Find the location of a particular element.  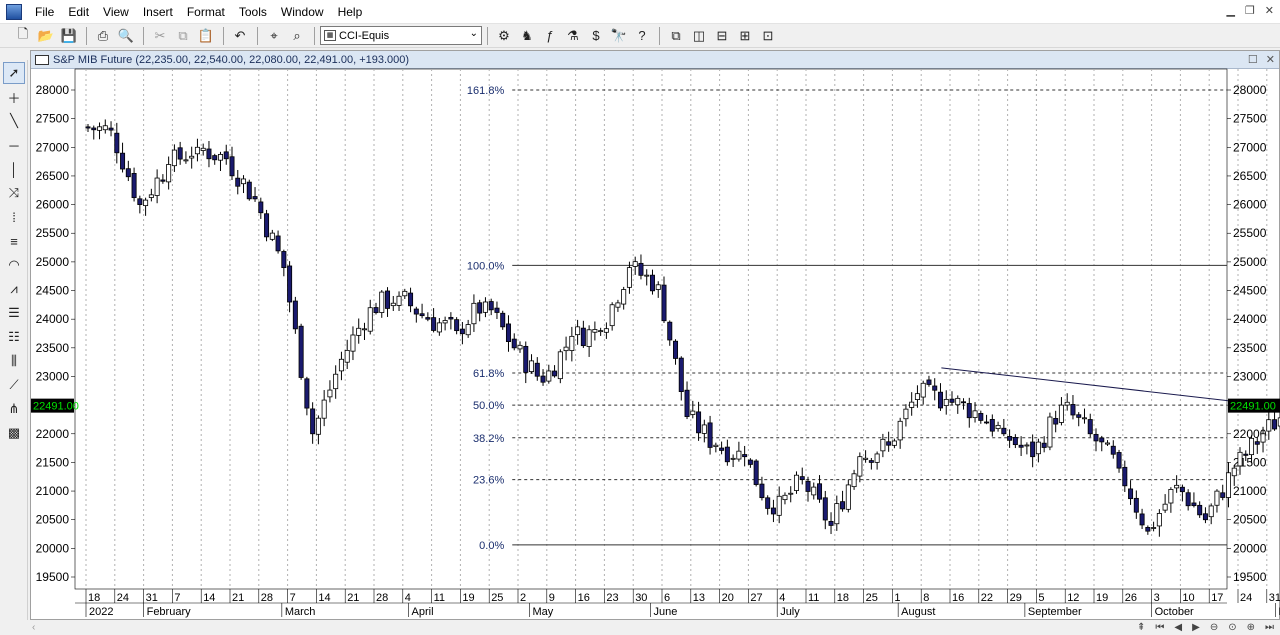

month-label: August is located at coordinates (918, 612).